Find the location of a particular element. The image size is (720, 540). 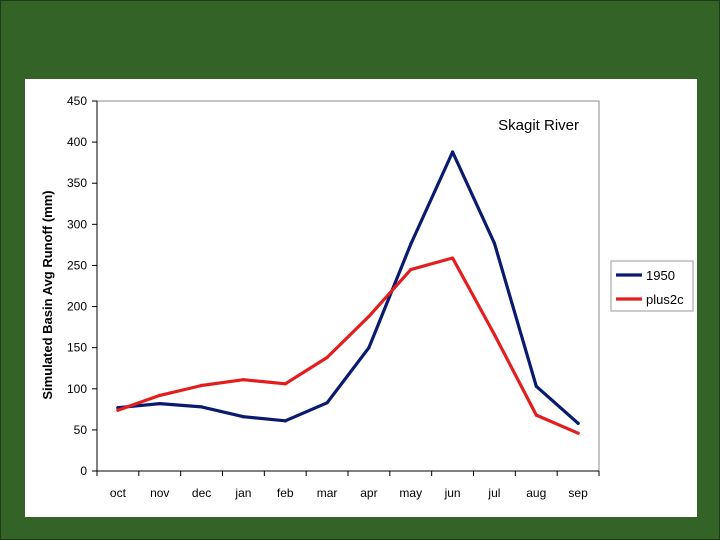

x-tick-label: jul is located at coordinates (493, 493).